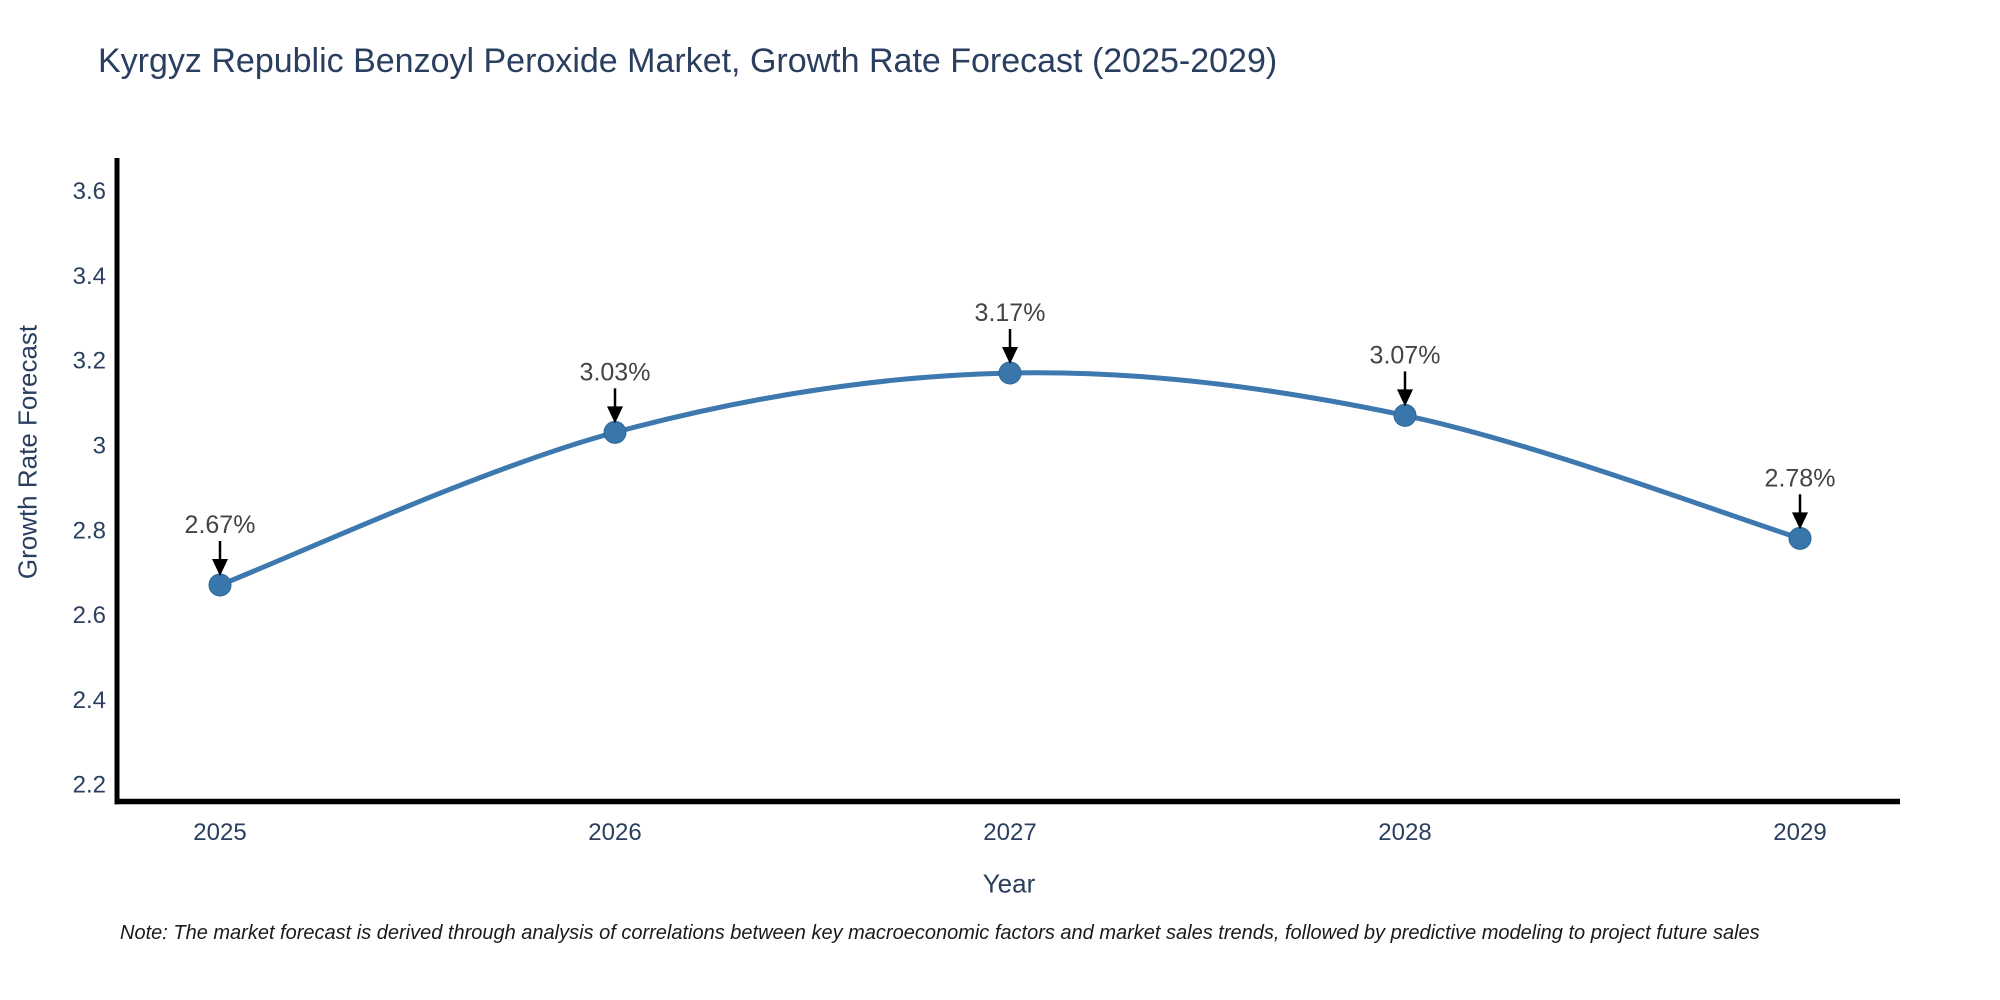 This screenshot has height=1000, width=2000. Describe the element at coordinates (89, 700) in the screenshot. I see `y-tick-label: 2.4` at that location.